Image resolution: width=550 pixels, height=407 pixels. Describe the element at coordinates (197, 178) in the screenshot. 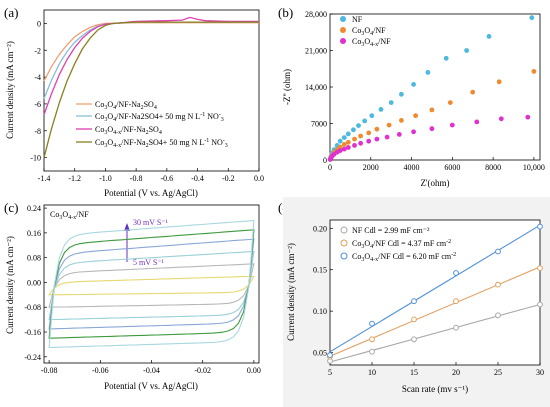

I see `panel-a-xtick-label: -0.4` at that location.